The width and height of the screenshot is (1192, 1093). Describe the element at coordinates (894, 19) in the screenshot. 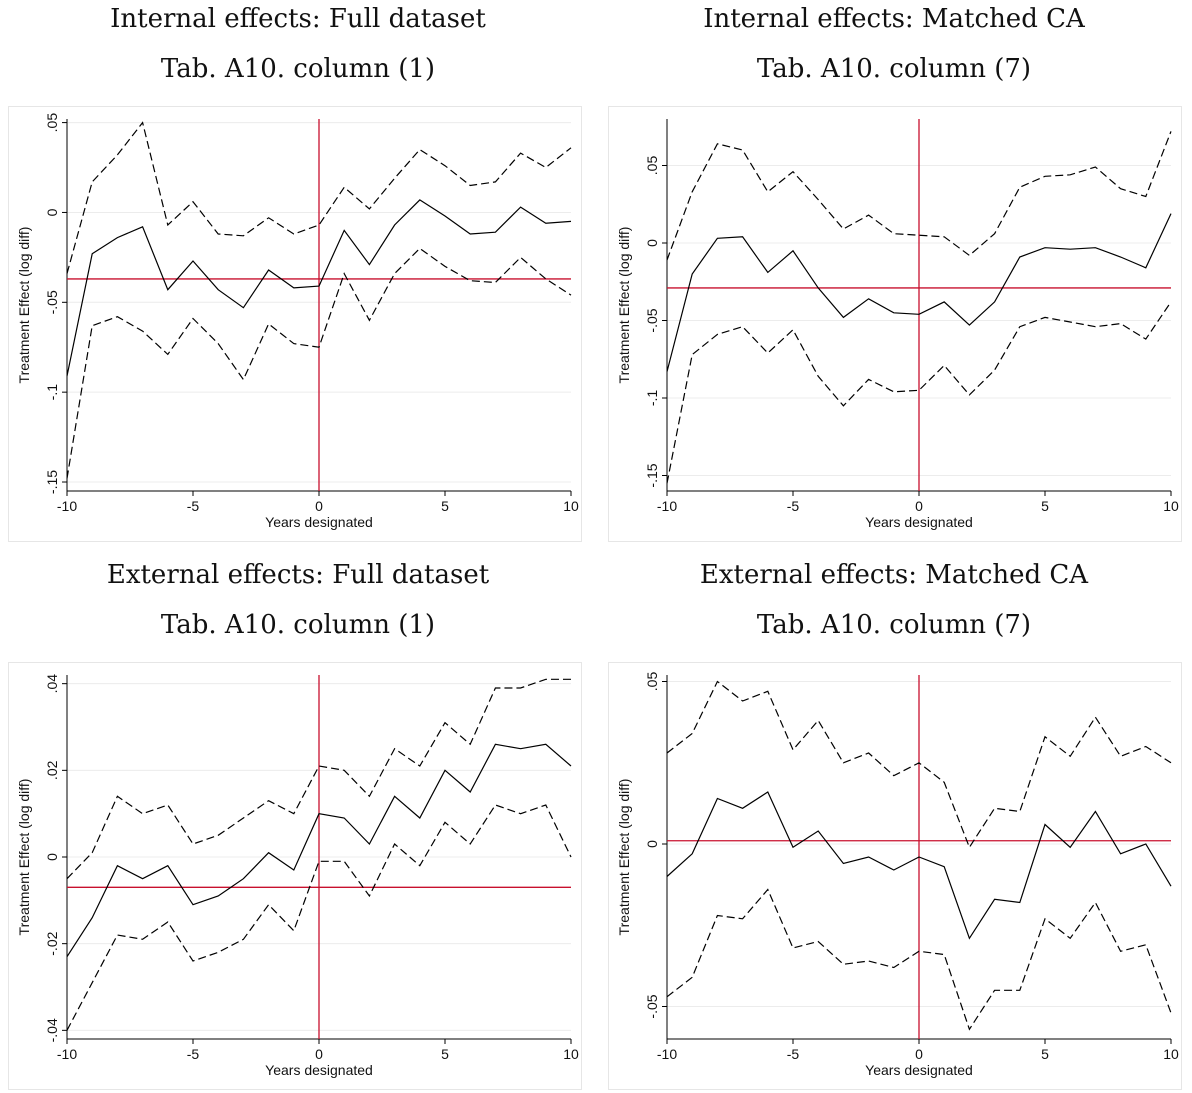

I see `chart-title: Internal effects: Matched CA` at that location.